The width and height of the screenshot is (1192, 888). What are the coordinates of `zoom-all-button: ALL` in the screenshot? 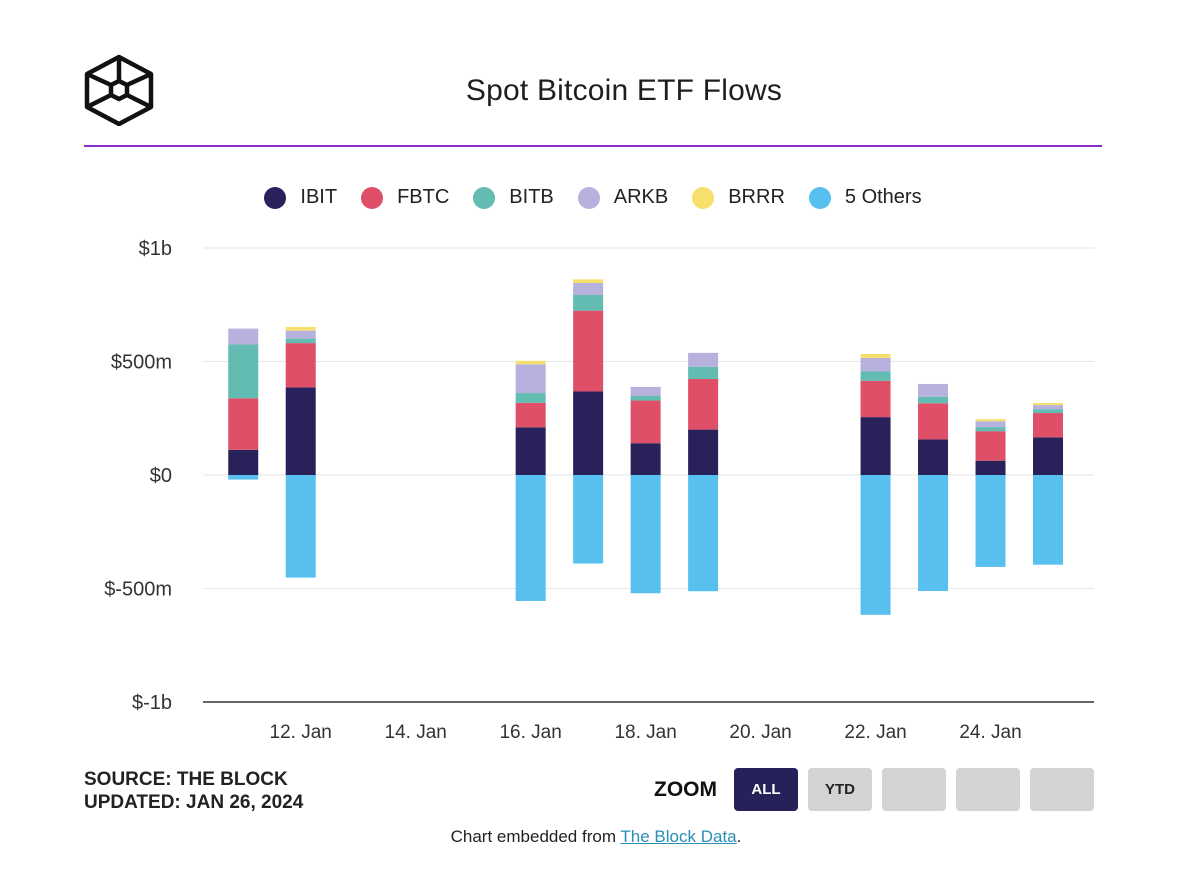 It's located at (766, 789).